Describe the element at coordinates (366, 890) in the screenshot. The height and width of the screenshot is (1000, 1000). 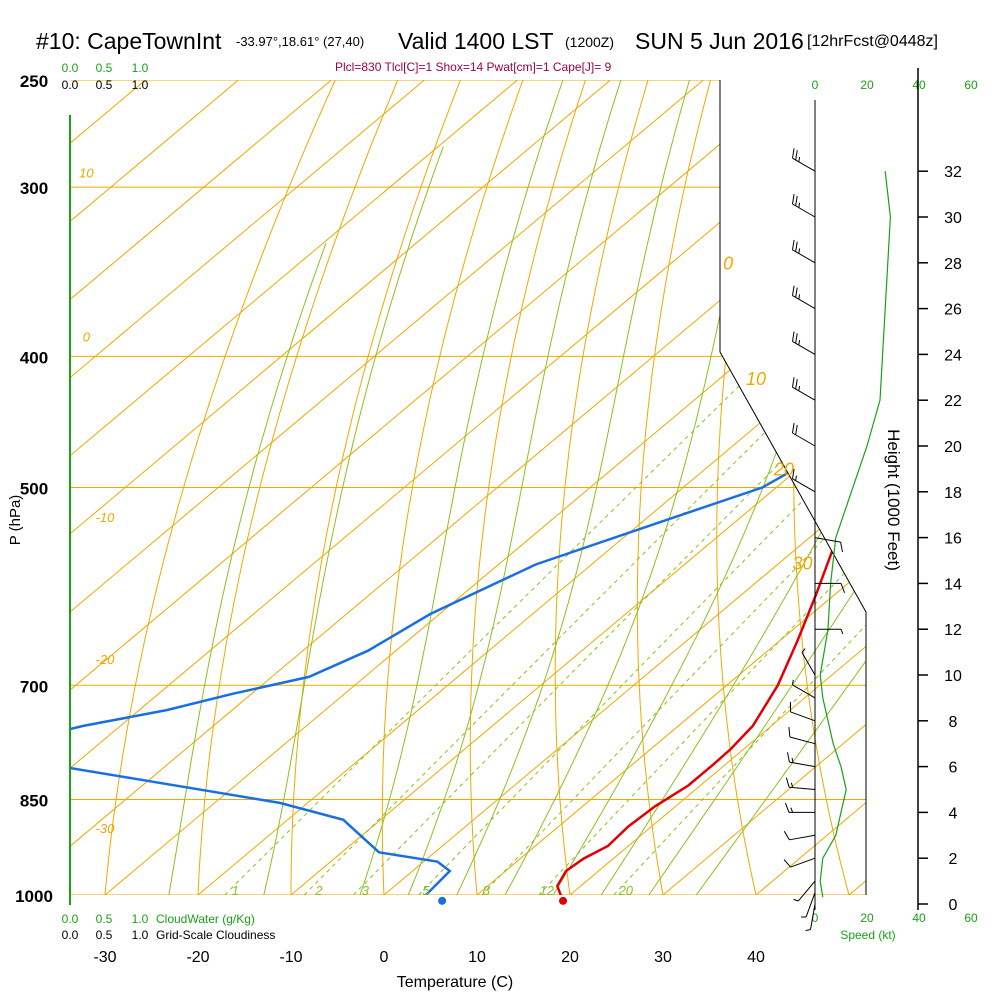
I see `mixing-ratio-label: 3` at that location.